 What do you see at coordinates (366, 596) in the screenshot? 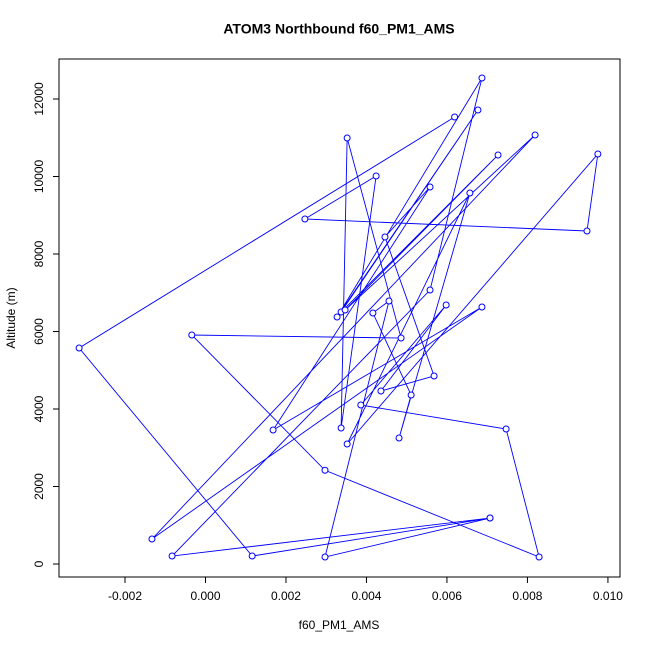
I see `x-tick-label: 0.004` at bounding box center [366, 596].